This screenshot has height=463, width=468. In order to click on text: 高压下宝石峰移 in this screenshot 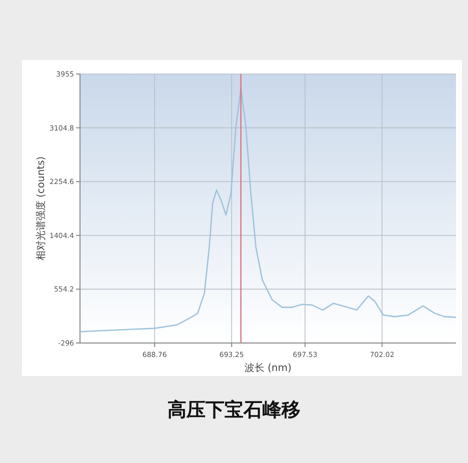, I will do `click(234, 410)`.